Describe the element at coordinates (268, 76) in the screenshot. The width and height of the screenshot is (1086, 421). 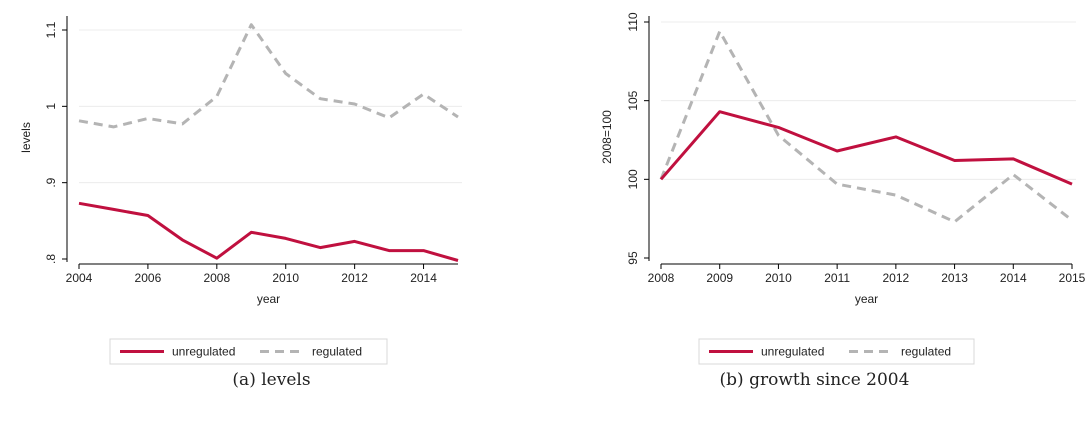
I see `series-line-regulated` at that location.